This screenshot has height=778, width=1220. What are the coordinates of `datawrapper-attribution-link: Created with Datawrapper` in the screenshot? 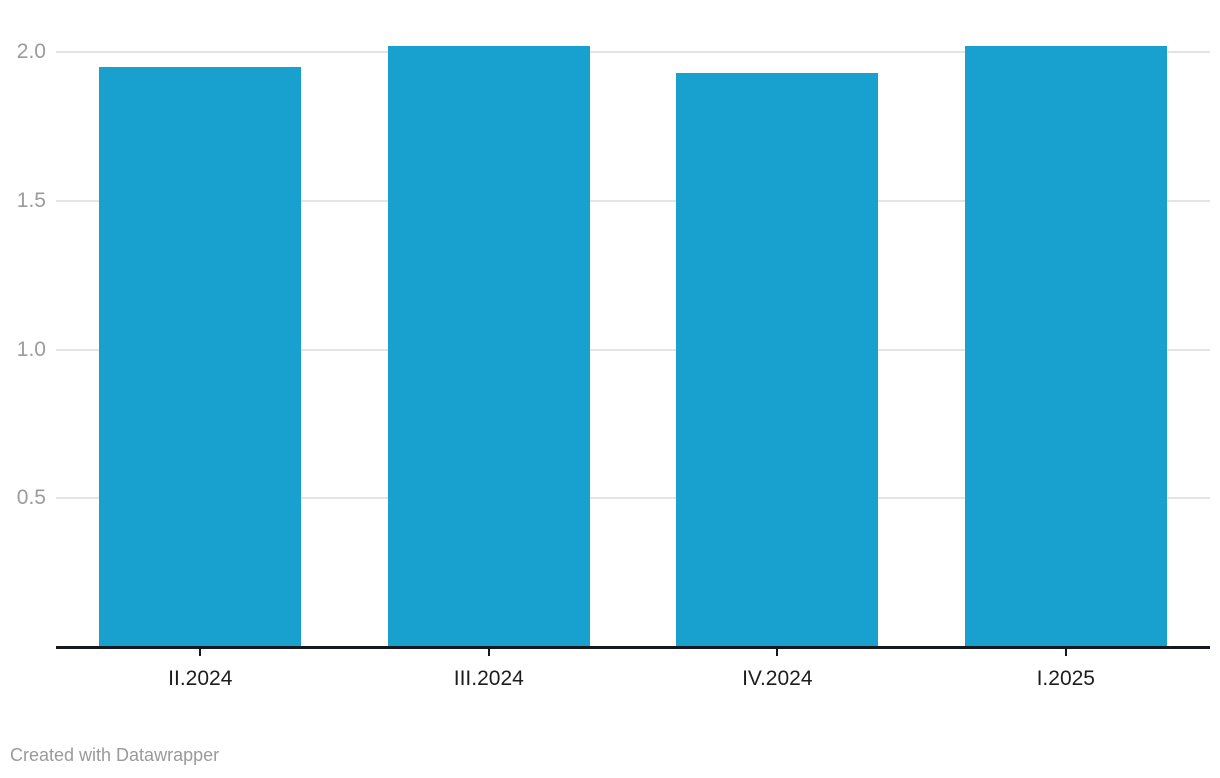 It's located at (115, 755).